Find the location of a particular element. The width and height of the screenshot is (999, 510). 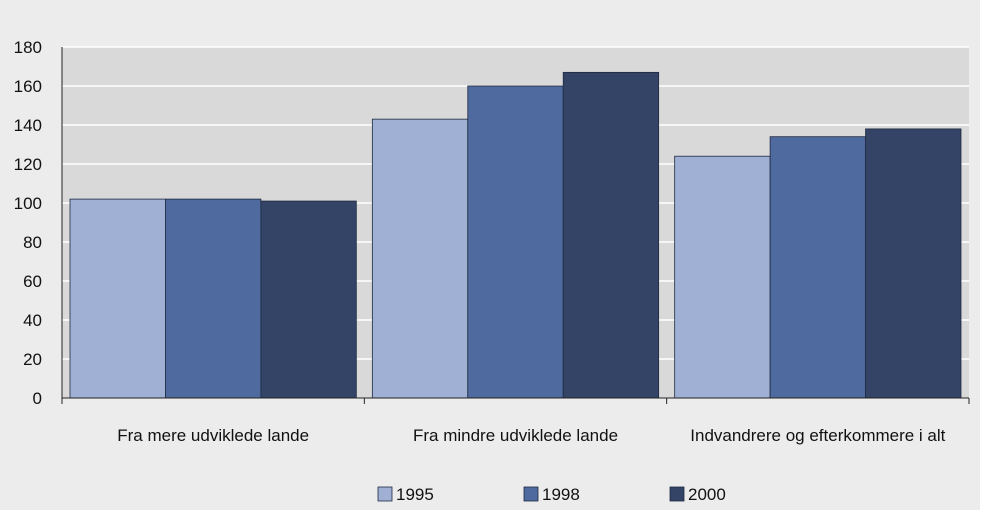

y-tick-label: 20 is located at coordinates (32, 359).